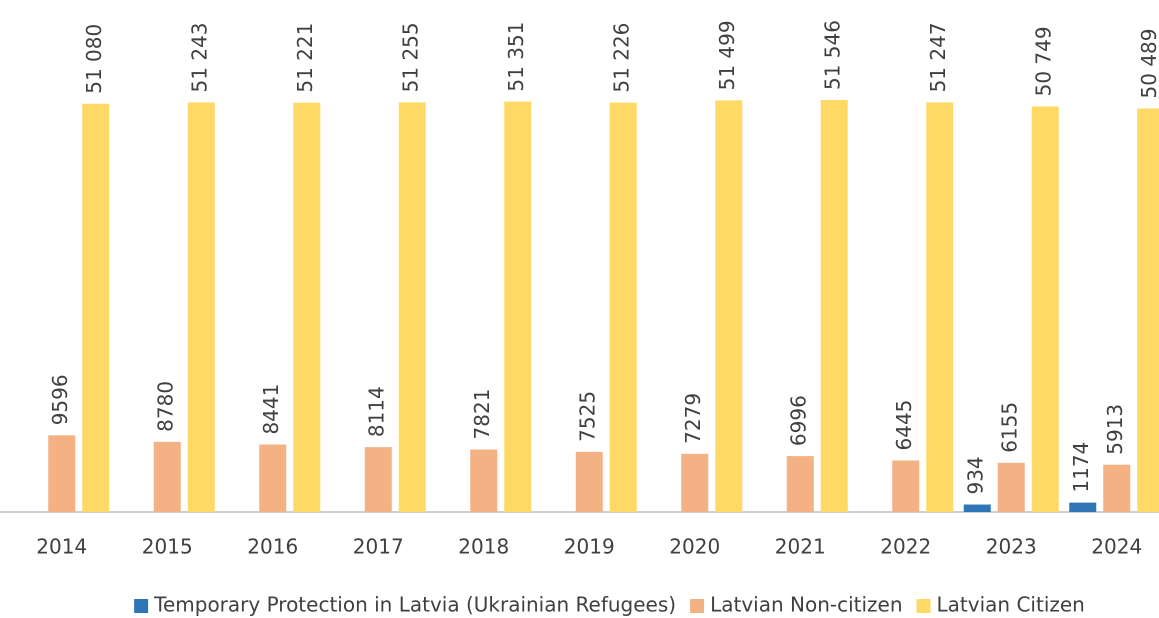 The height and width of the screenshot is (618, 1159). Describe the element at coordinates (1011, 605) in the screenshot. I see `legend-label: Latvian Citizen` at that location.